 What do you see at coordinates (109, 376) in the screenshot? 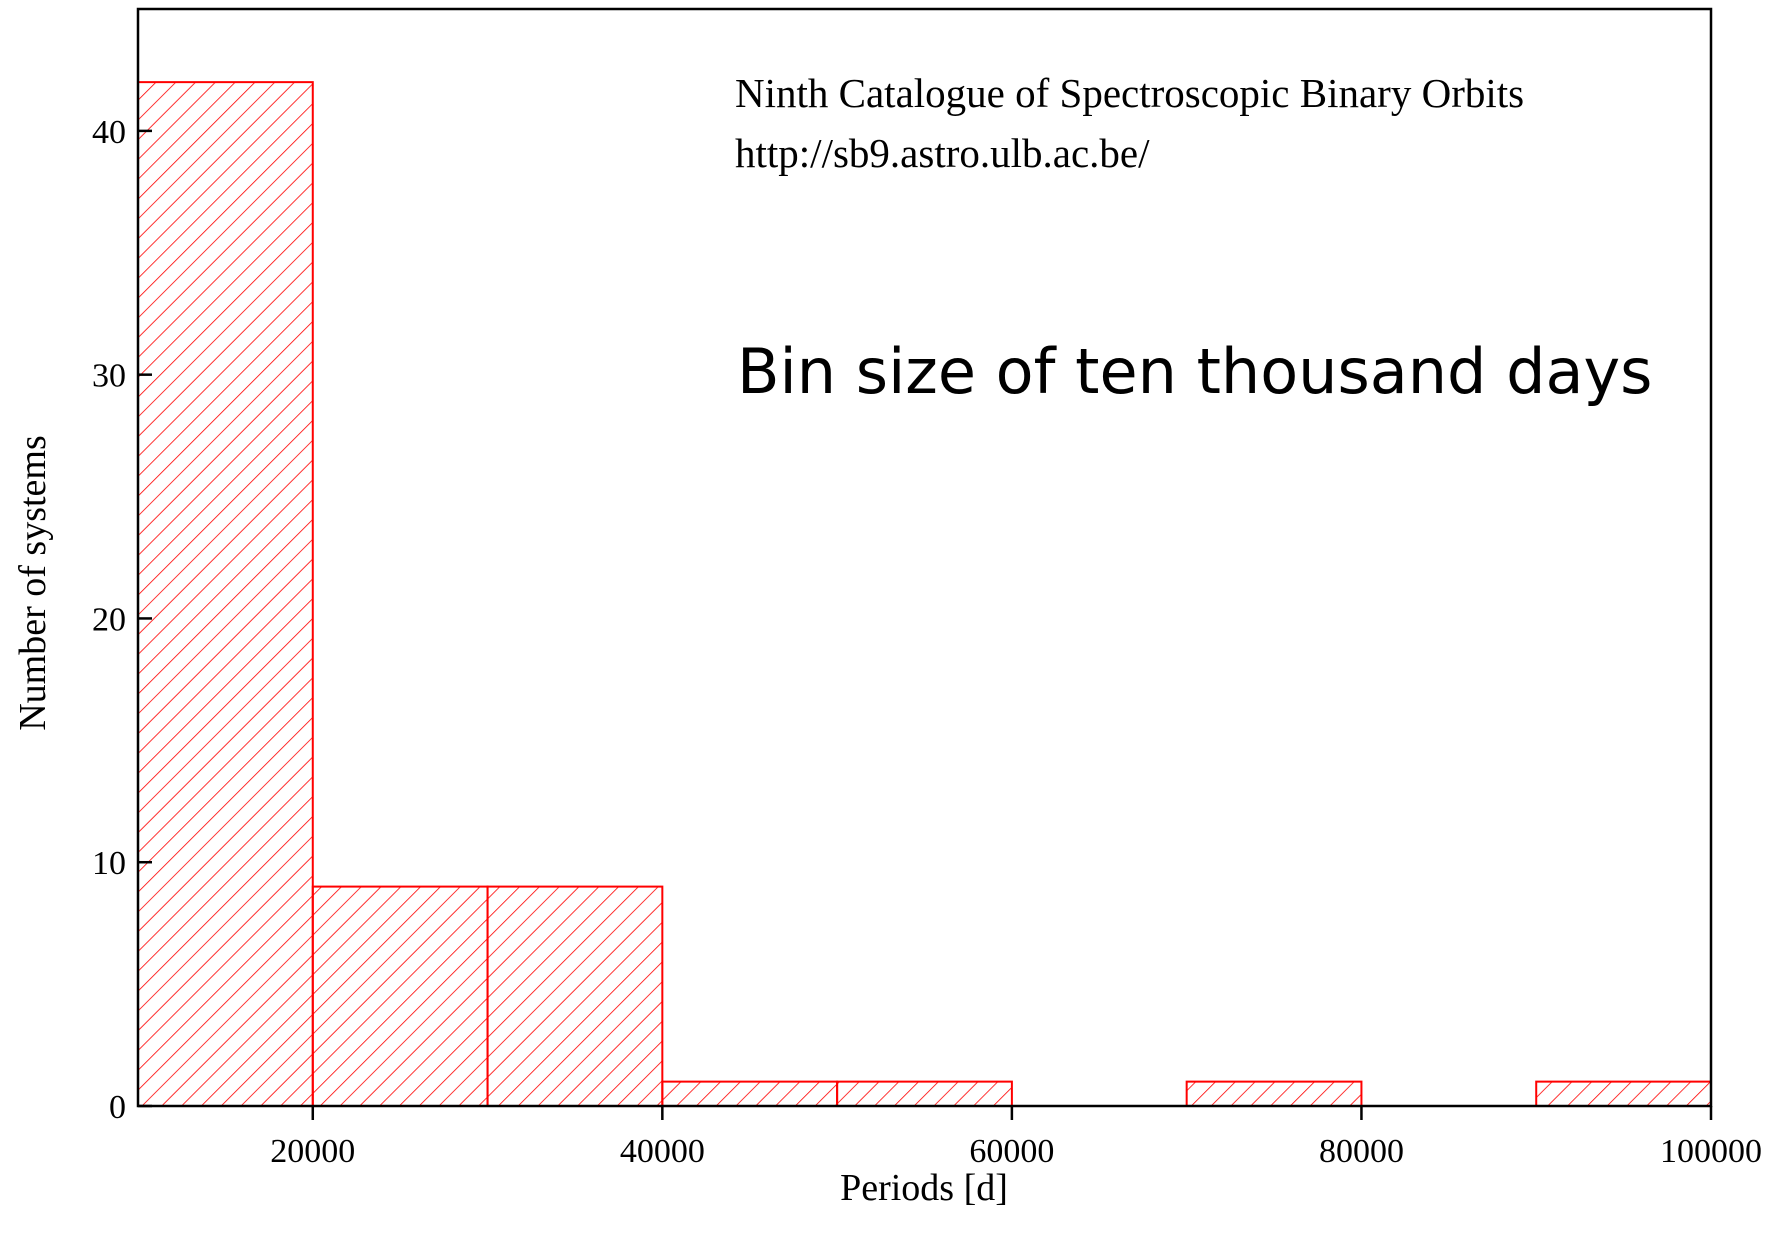
I see `y-tick-label: 30` at bounding box center [109, 376].